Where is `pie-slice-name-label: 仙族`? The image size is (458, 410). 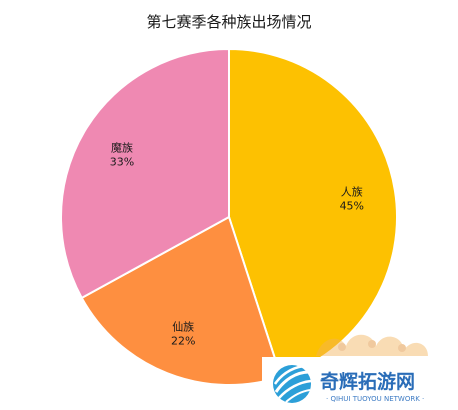 pie-slice-name-label: 仙族 is located at coordinates (183, 327).